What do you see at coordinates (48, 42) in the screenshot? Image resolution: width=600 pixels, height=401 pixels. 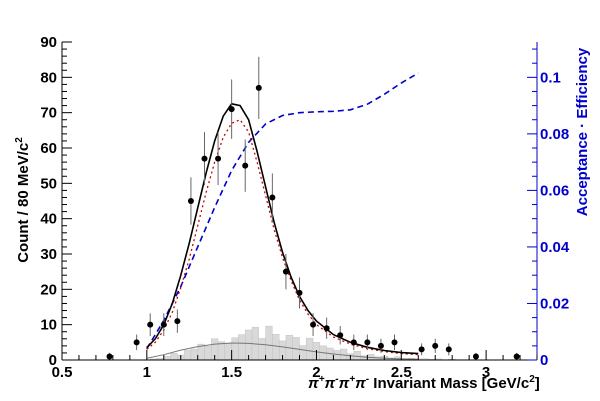 I see `y-left-tick-label: 90` at bounding box center [48, 42].